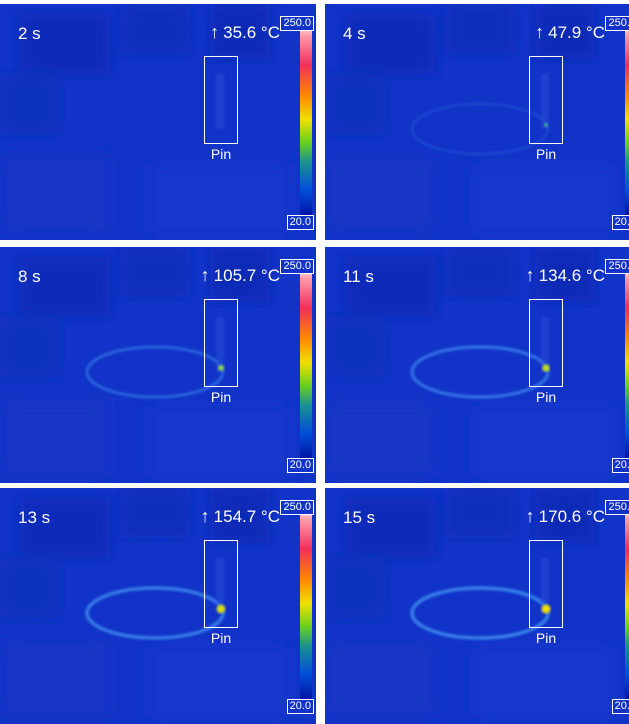  What do you see at coordinates (246, 516) in the screenshot?
I see `max-temp-value: 154.7 °C` at bounding box center [246, 516].